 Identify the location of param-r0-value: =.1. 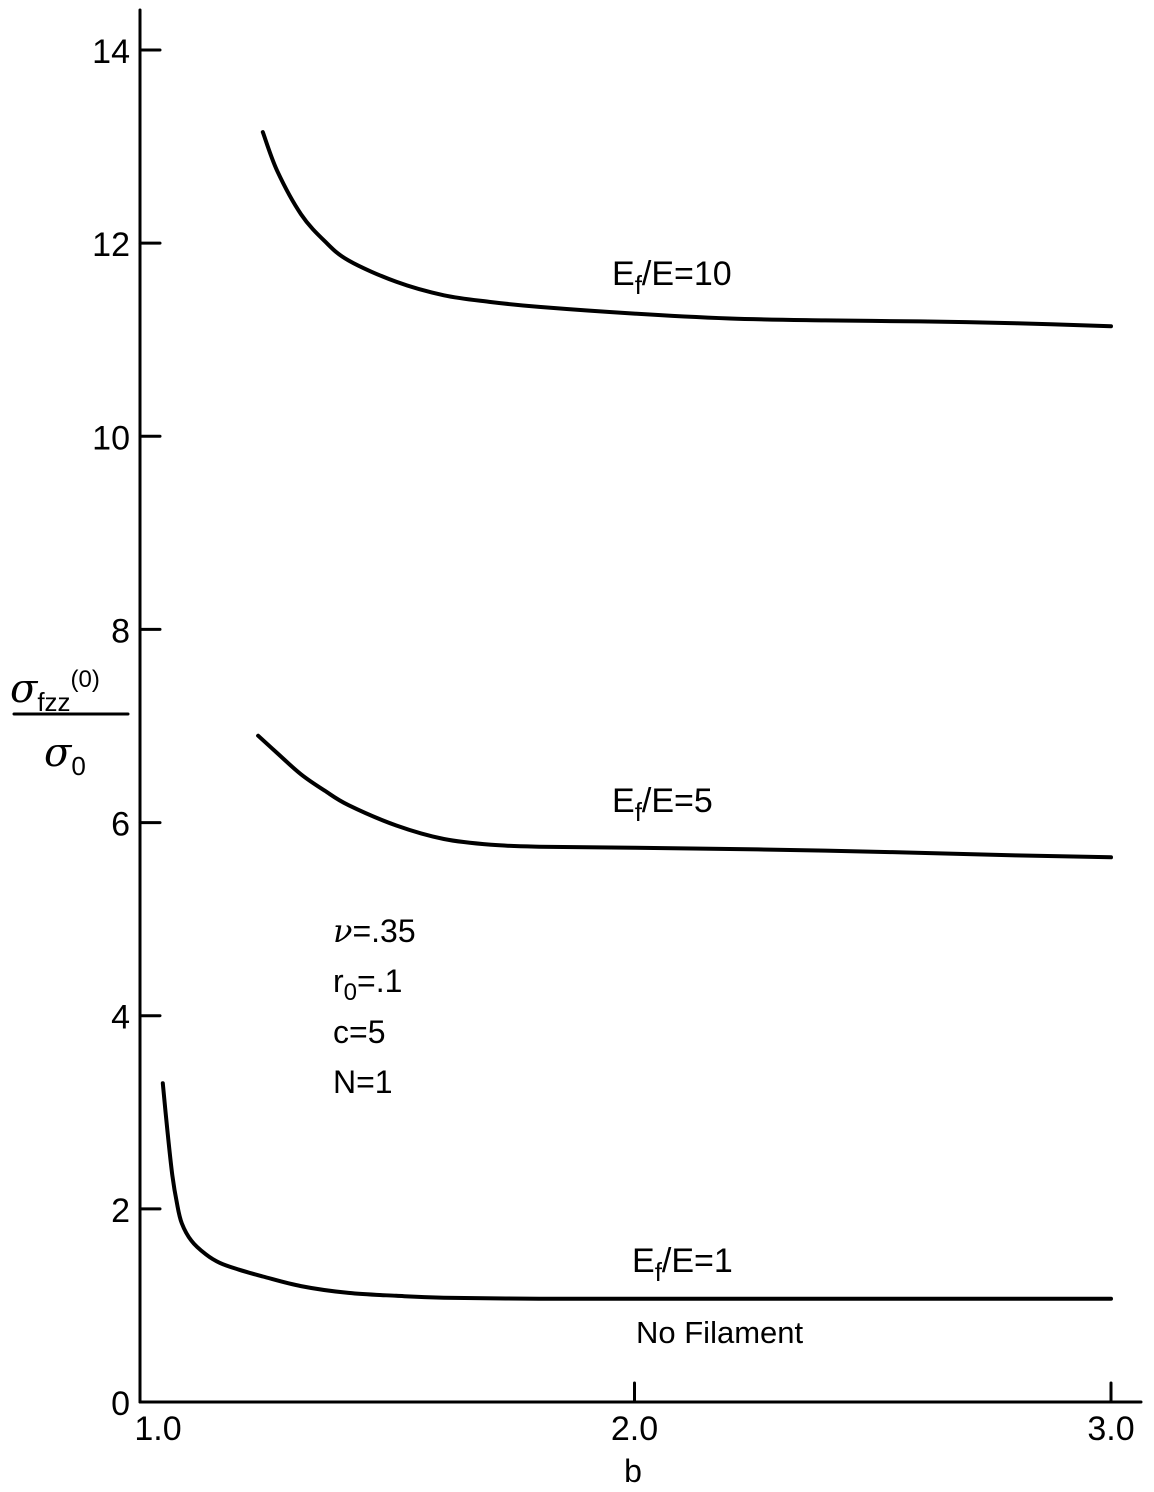
(379, 981).